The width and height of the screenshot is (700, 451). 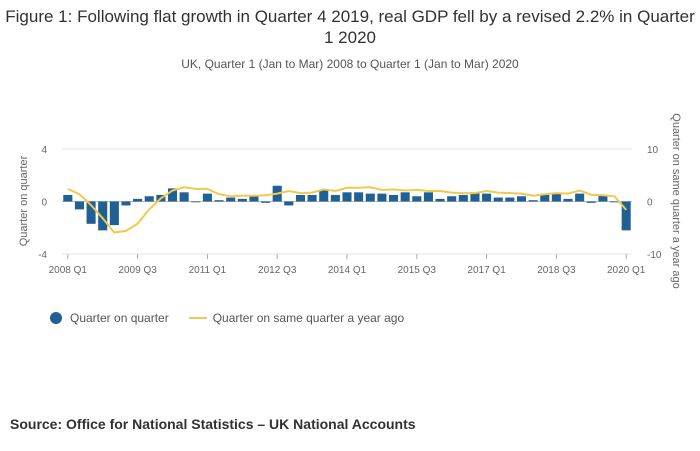 What do you see at coordinates (42, 255) in the screenshot?
I see `y-tick-left: -4` at bounding box center [42, 255].